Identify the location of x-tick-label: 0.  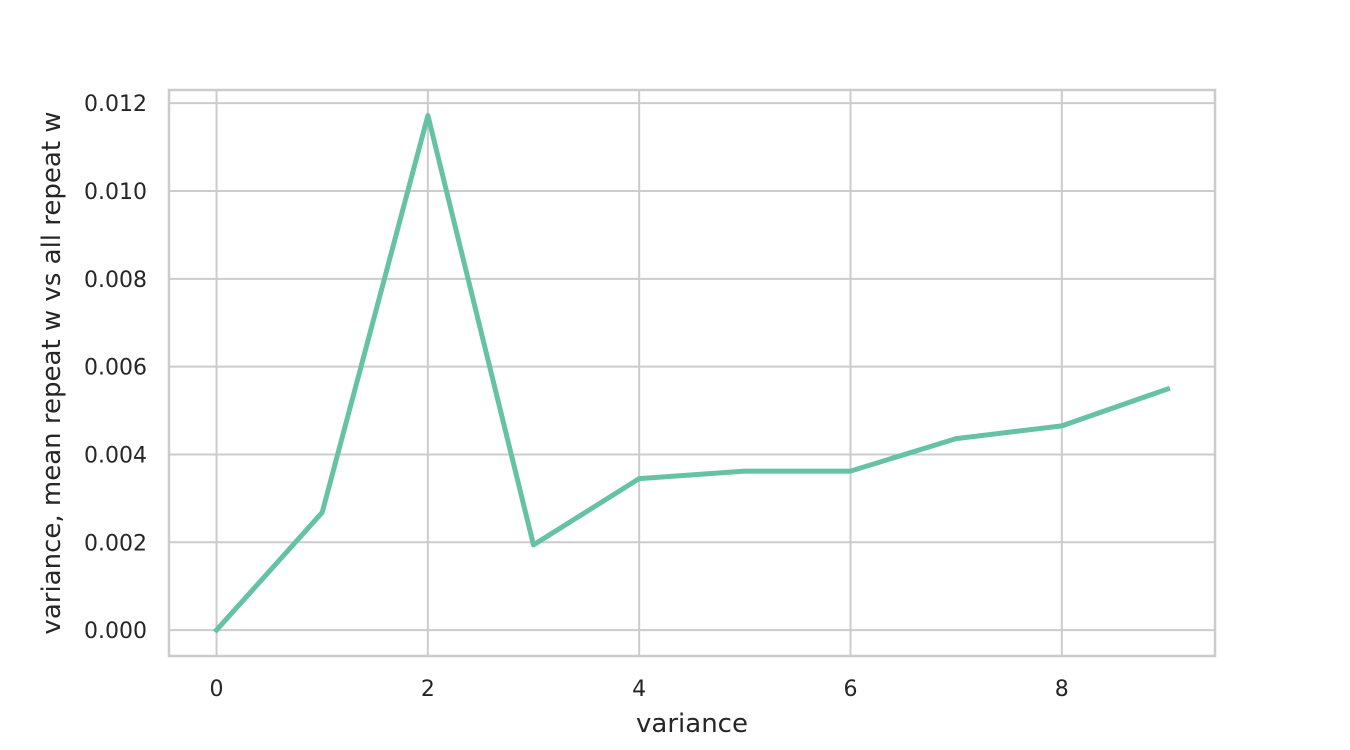
(217, 689).